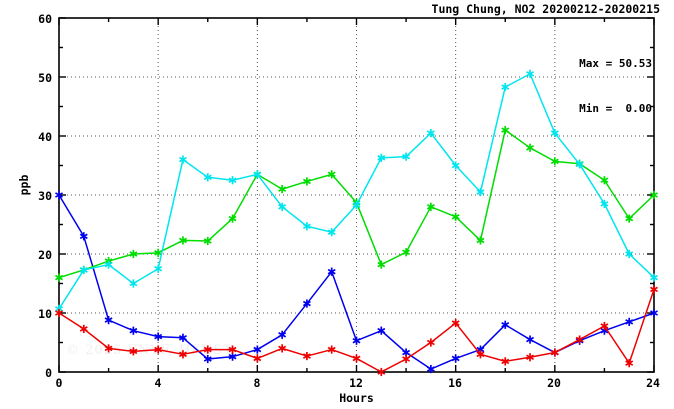 The image size is (674, 409). What do you see at coordinates (48, 373) in the screenshot?
I see `y-tick-label-0: 0` at bounding box center [48, 373].